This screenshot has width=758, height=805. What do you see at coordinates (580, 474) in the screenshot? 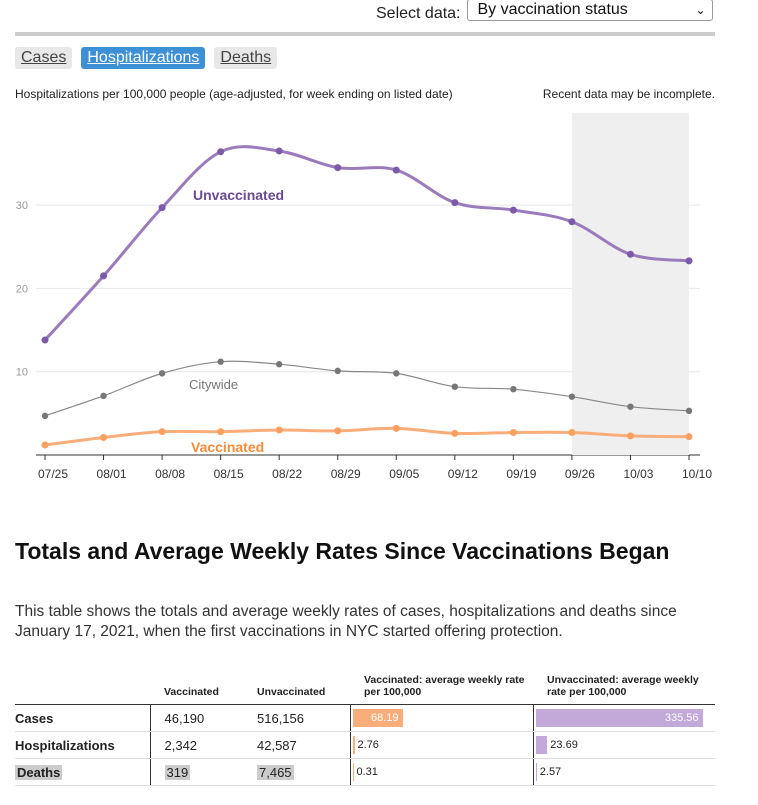
I see `x-tick-label: 09/26` at bounding box center [580, 474].